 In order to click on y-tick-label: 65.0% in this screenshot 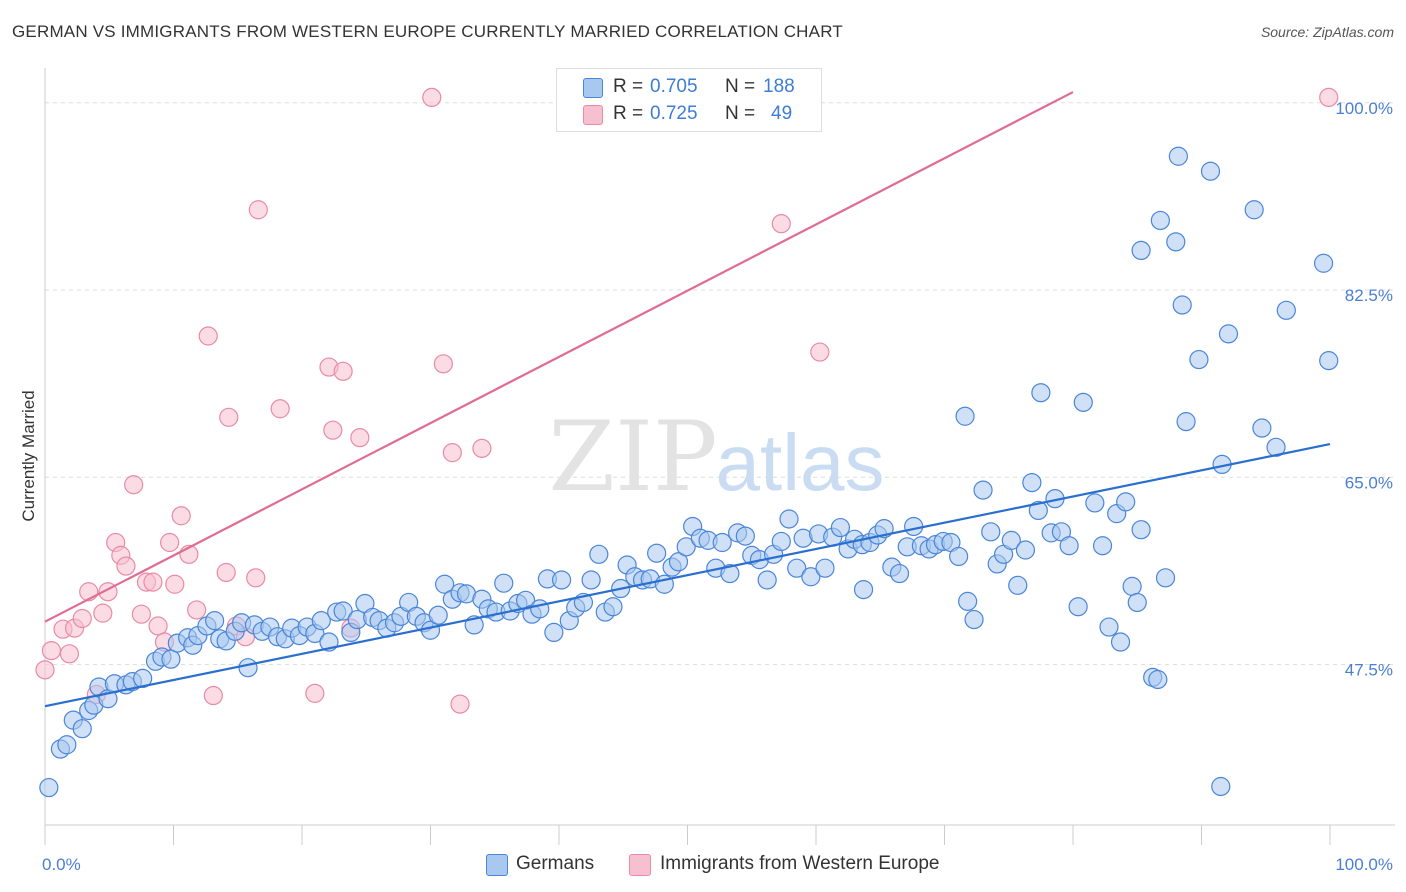, I will do `click(1369, 482)`.